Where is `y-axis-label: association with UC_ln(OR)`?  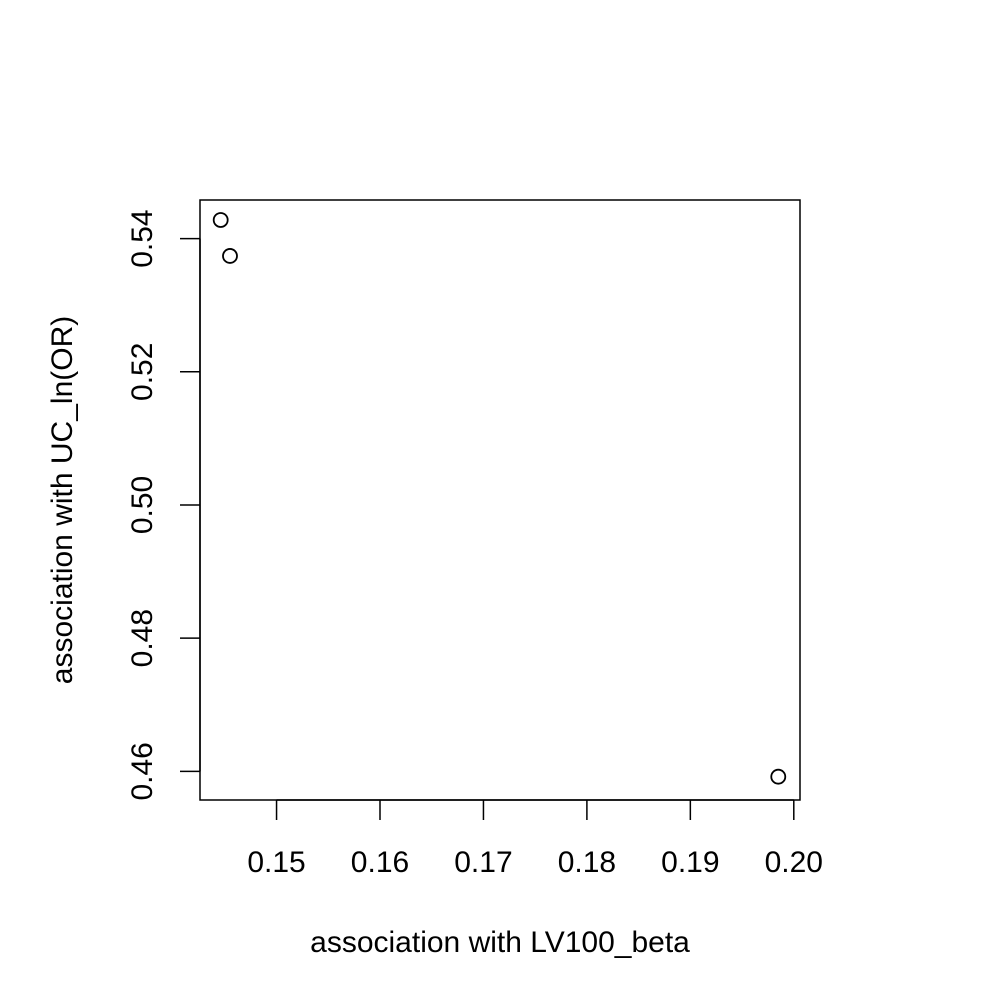 y-axis-label: association with UC_ln(OR) is located at coordinates (62, 500).